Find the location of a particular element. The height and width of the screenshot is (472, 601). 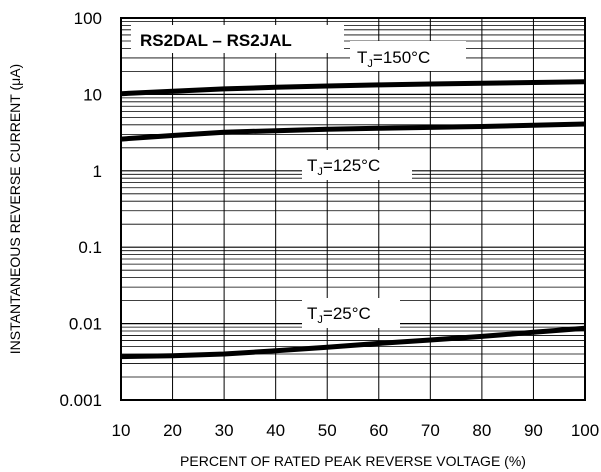

y-tick-label: 100 is located at coordinates (88, 18).